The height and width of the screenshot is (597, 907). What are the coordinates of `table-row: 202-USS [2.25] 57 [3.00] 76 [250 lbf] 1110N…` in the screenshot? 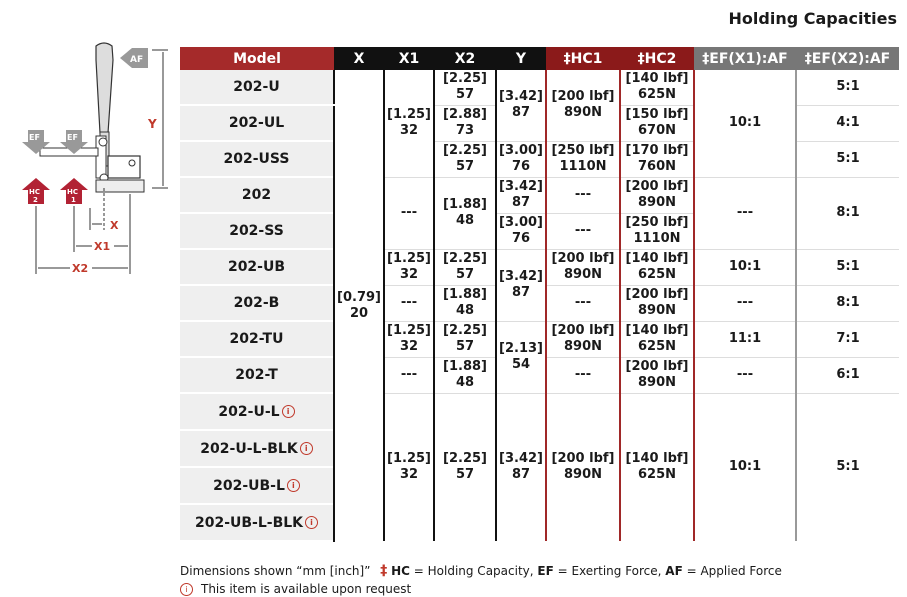 It's located at (539, 159).